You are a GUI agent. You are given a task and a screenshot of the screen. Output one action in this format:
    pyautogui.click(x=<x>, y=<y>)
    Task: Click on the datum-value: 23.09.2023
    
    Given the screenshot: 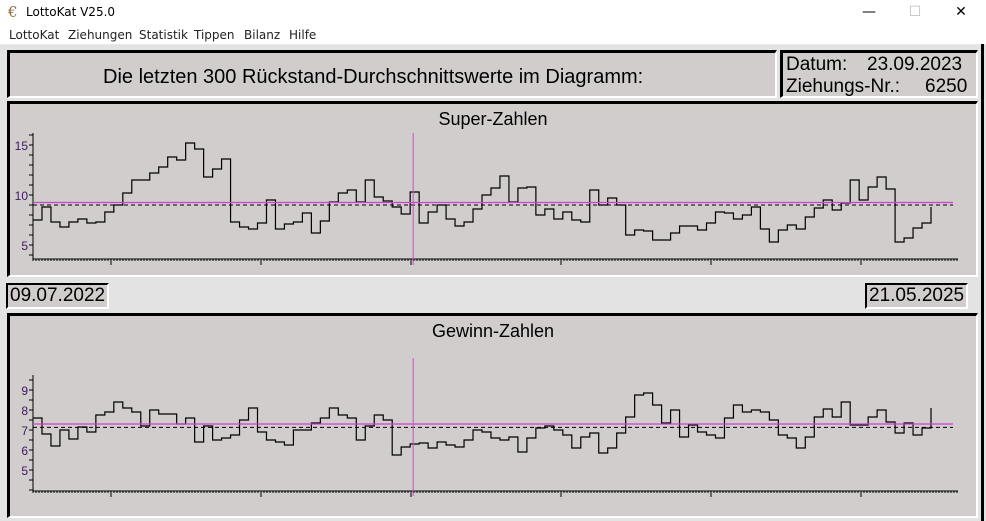 What is the action you would take?
    pyautogui.click(x=915, y=64)
    